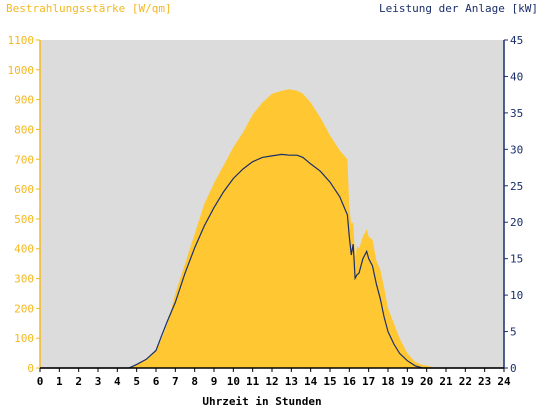 This screenshot has height=408, width=544. What do you see at coordinates (484, 381) in the screenshot?
I see `x-tick-label: 23` at bounding box center [484, 381].